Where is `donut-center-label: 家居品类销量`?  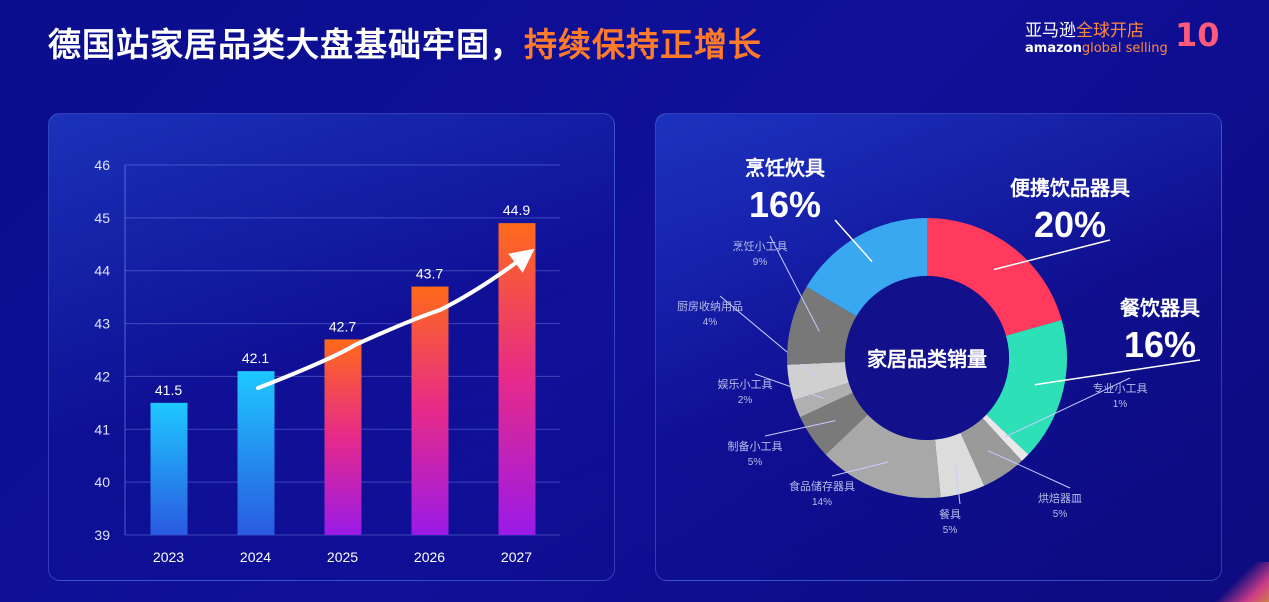
donut-center-label: 家居品类销量 is located at coordinates (927, 359).